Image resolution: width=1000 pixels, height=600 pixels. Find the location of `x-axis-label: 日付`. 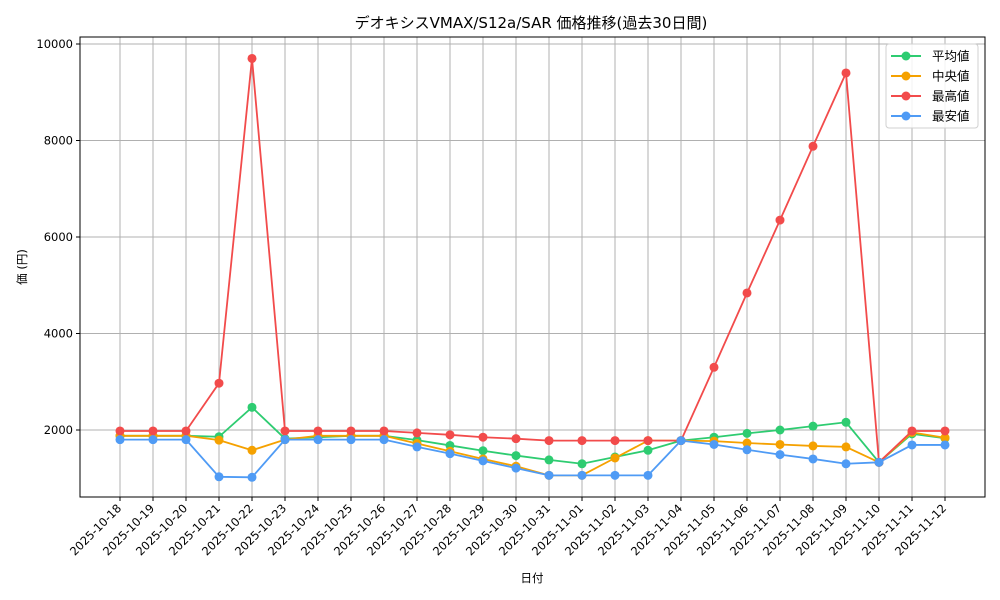

x-axis-label: 日付 is located at coordinates (532, 578).